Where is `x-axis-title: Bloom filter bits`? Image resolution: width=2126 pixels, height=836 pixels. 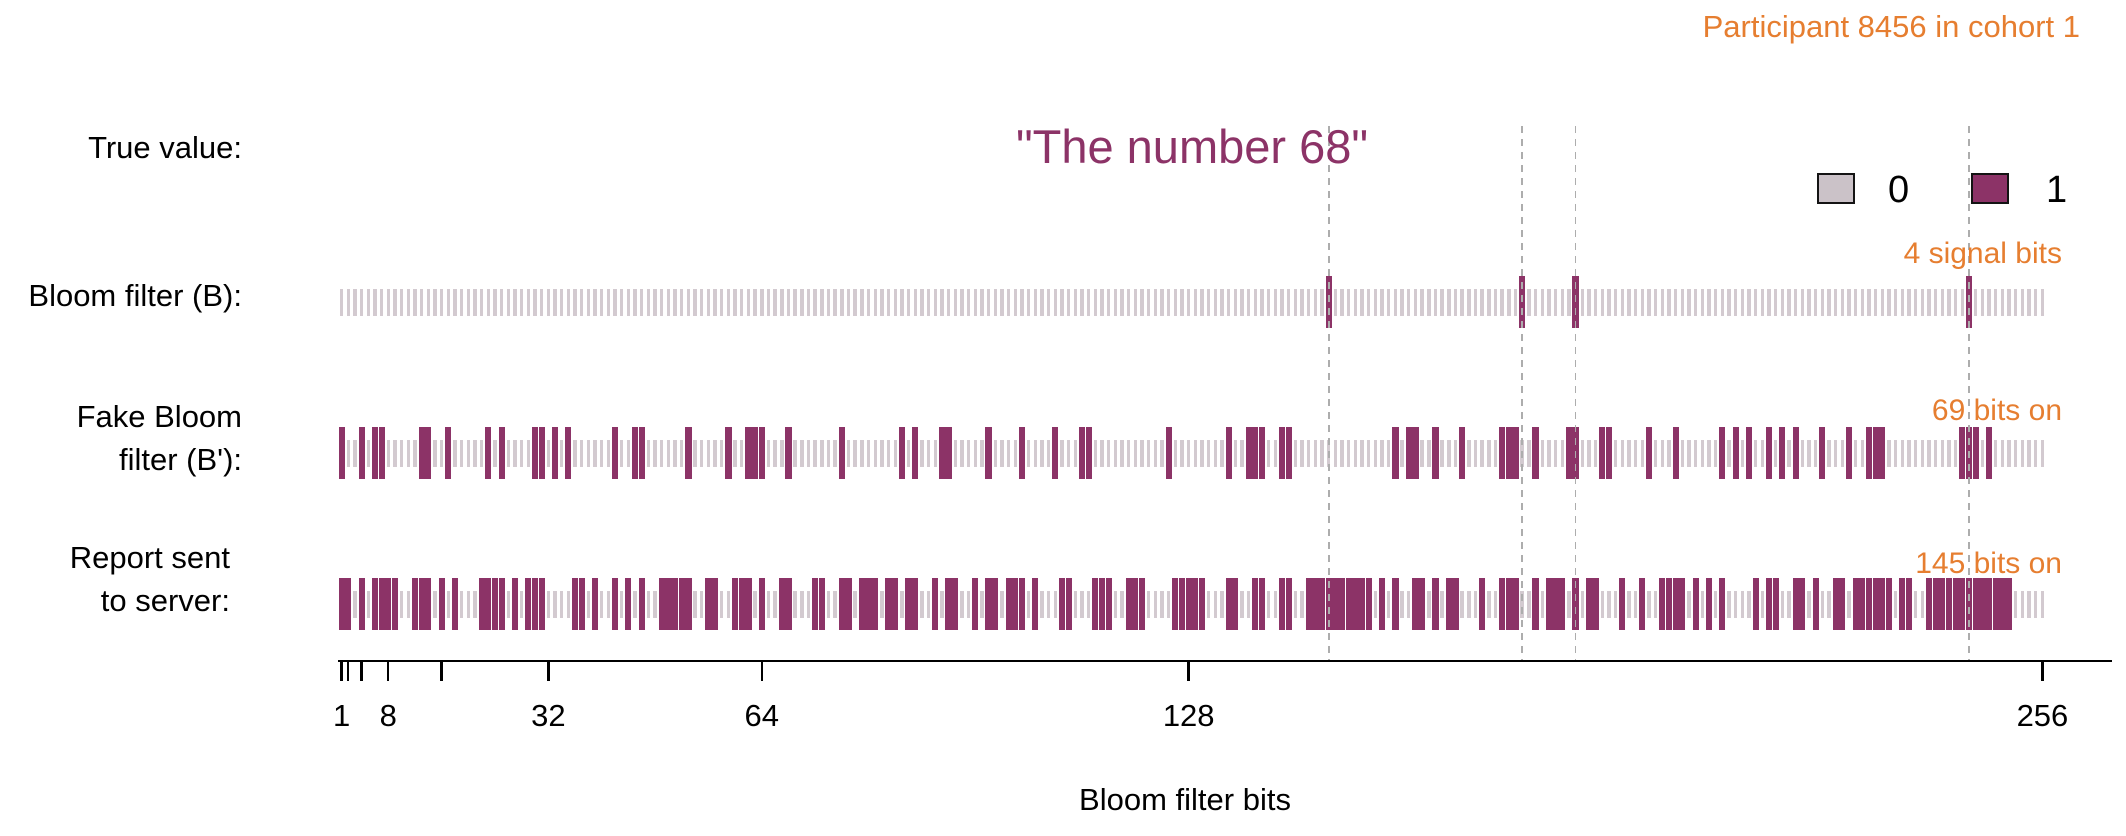 x-axis-title: Bloom filter bits is located at coordinates (1185, 799).